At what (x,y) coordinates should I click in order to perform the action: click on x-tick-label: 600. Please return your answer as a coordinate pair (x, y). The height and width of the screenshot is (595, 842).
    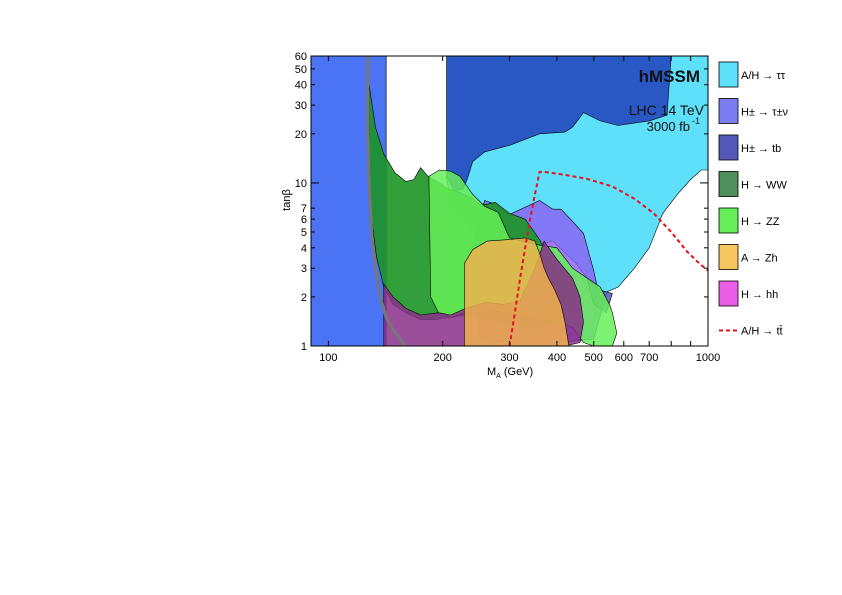
    Looking at the image, I should click on (624, 358).